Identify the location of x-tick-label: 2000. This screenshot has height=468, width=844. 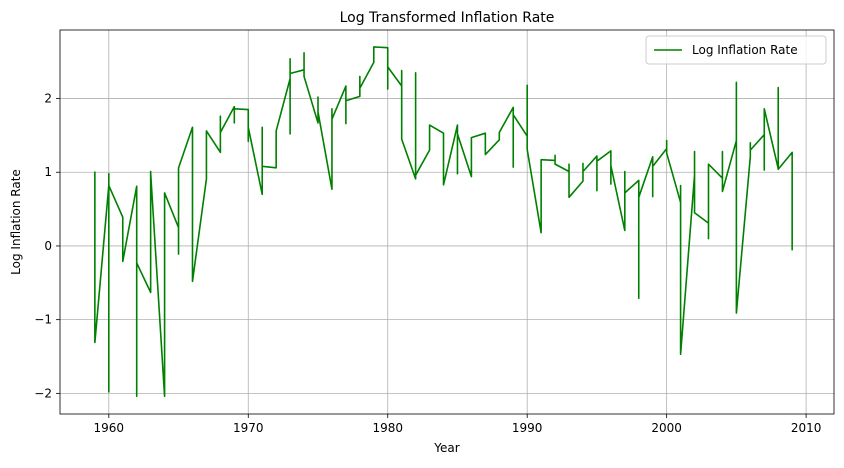
(666, 428).